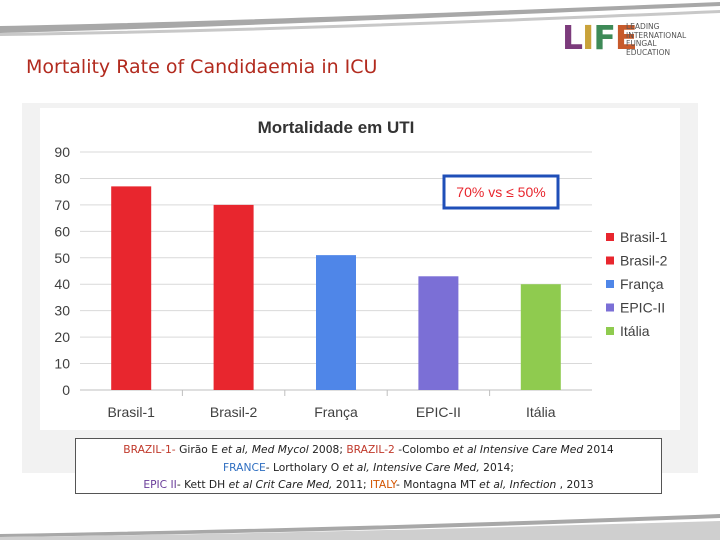  I want to click on reference-text: BRAZIL-2, so click(370, 449).